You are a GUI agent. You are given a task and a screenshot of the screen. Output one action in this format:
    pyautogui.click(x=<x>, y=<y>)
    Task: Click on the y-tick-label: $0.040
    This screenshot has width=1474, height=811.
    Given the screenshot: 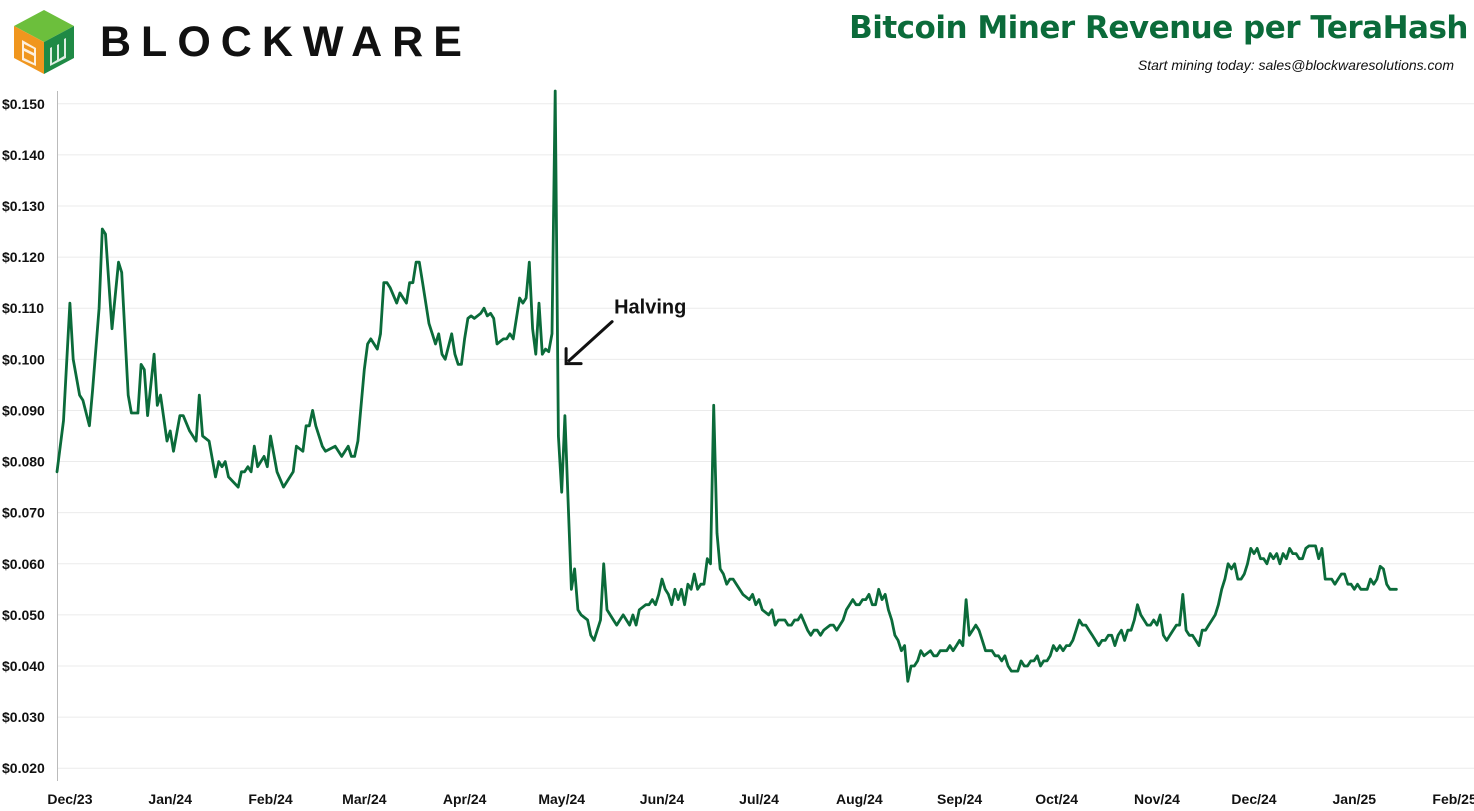 What is the action you would take?
    pyautogui.click(x=23, y=666)
    